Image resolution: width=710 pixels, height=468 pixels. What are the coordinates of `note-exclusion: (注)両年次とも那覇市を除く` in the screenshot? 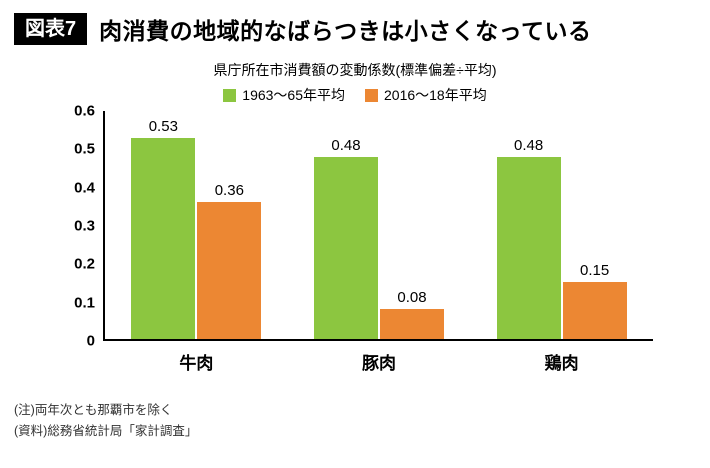 It's located at (93, 410).